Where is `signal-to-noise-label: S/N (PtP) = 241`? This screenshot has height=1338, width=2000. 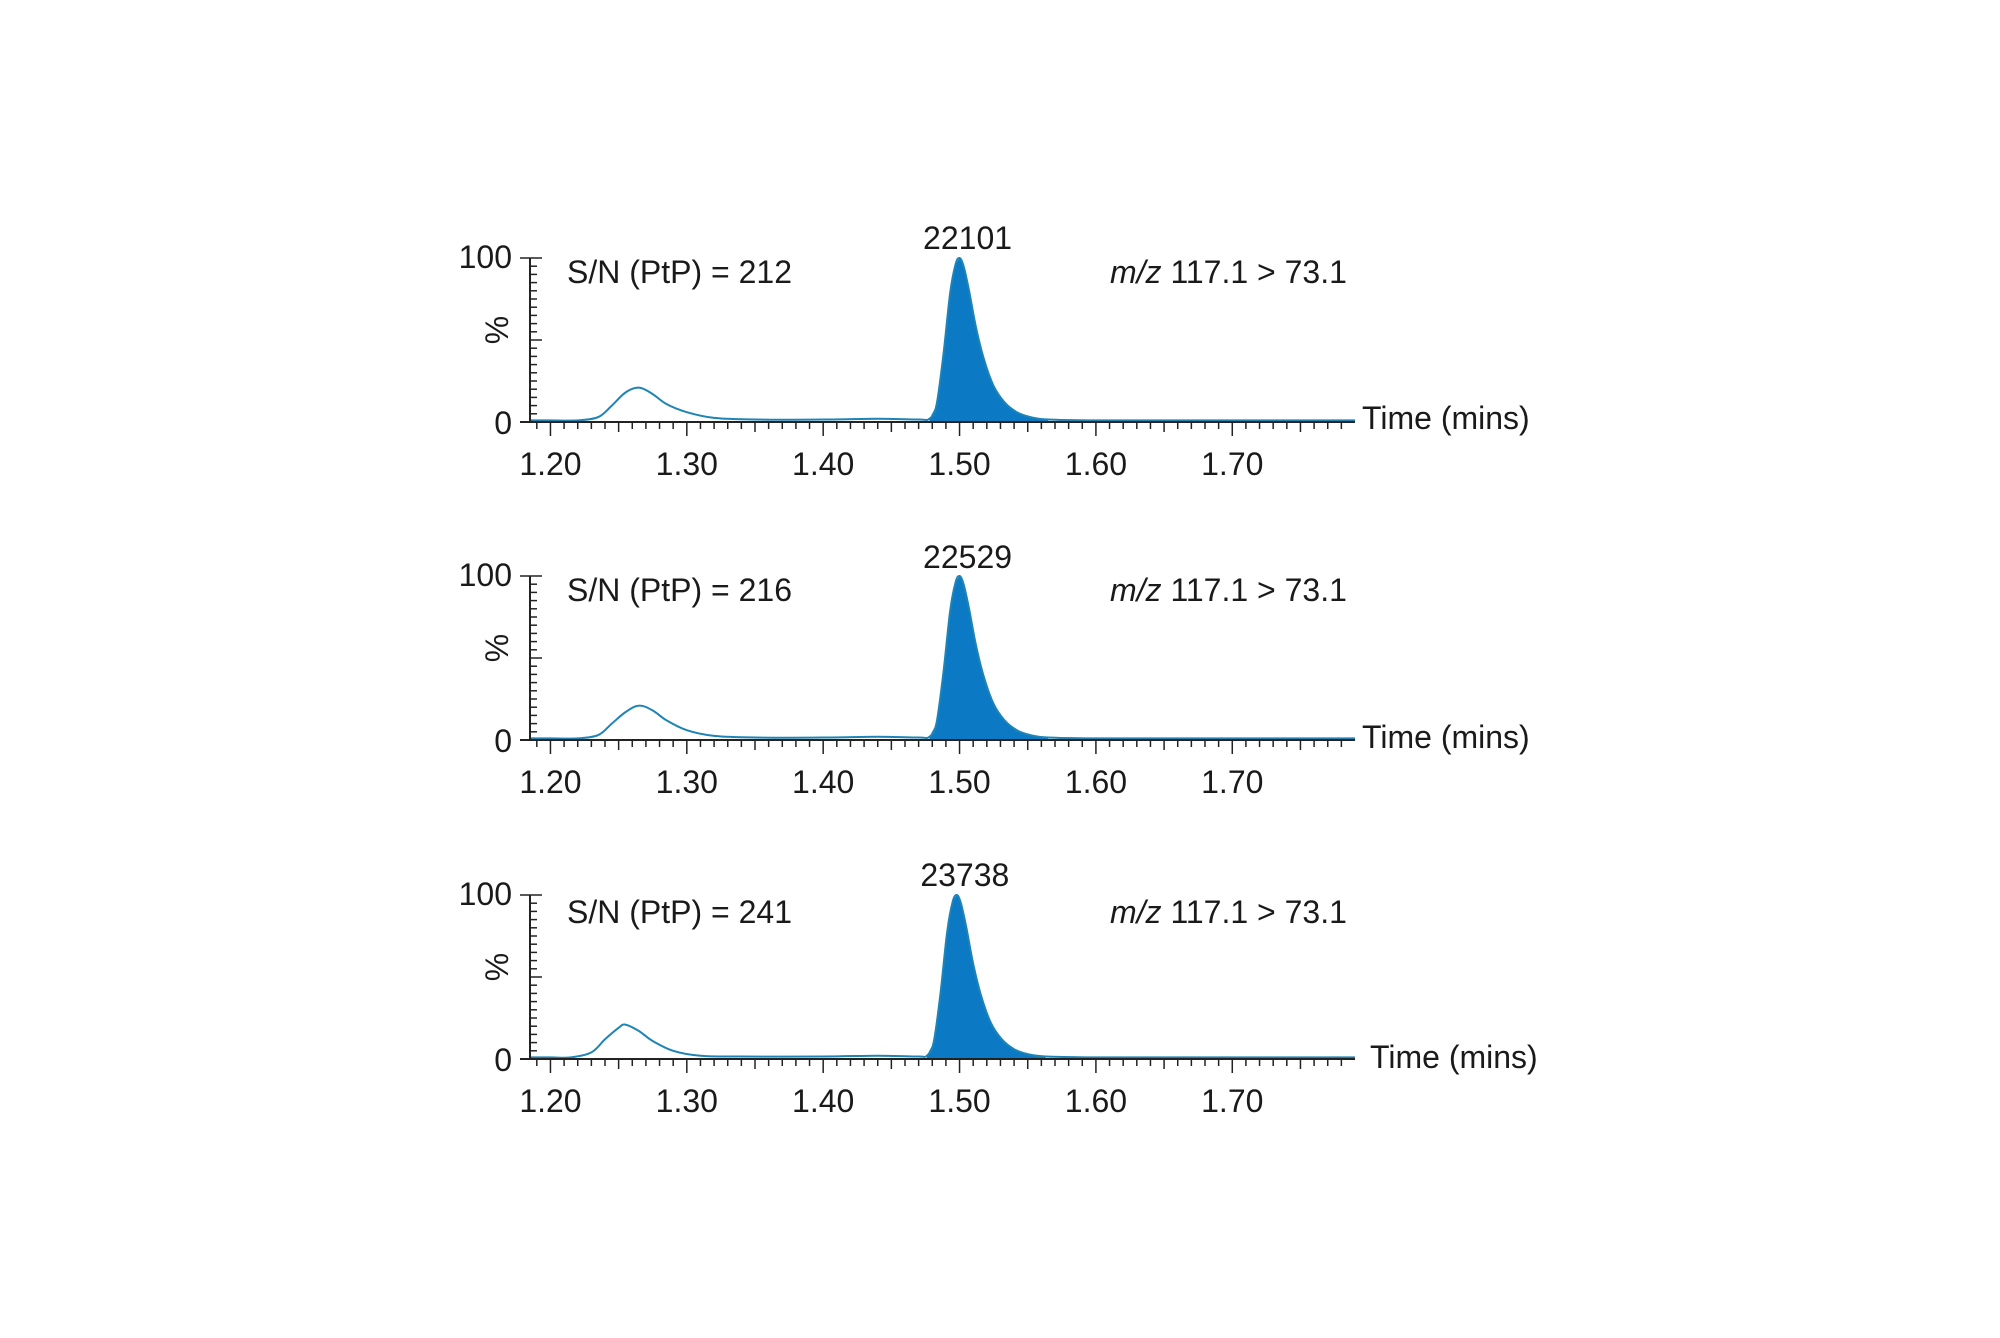 signal-to-noise-label: S/N (PtP) = 241 is located at coordinates (679, 912).